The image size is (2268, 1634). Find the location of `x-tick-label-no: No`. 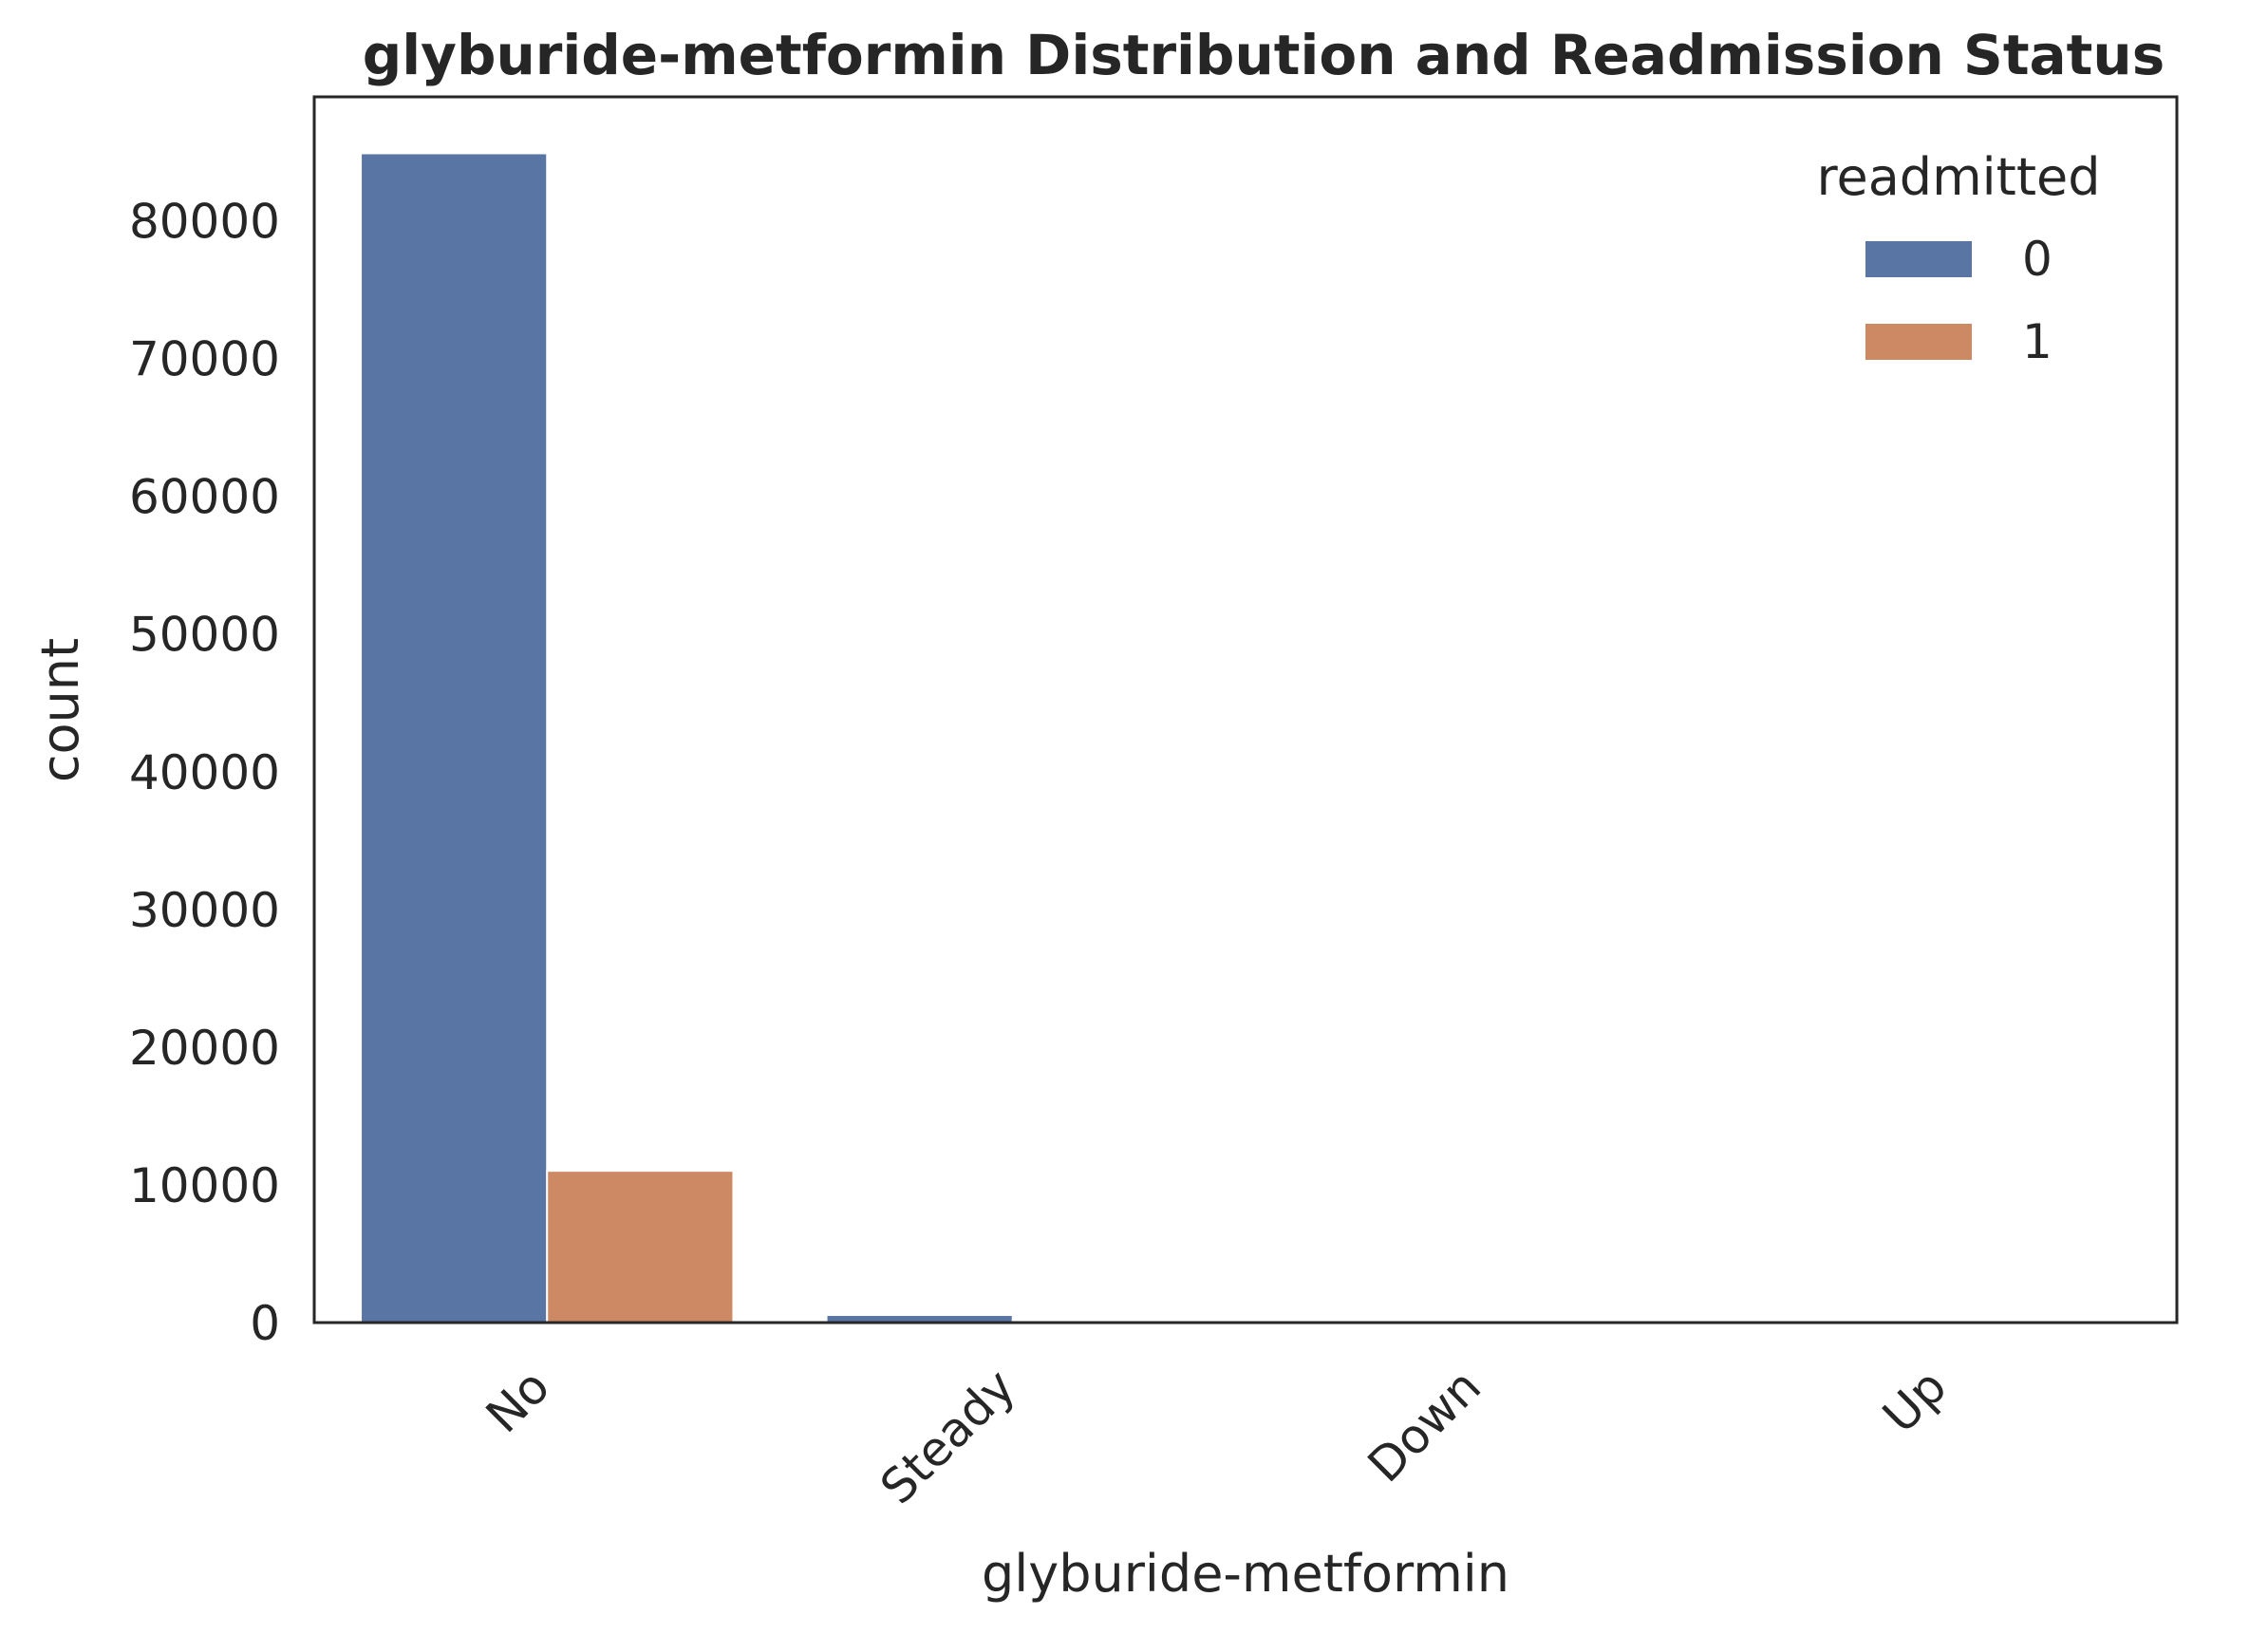

x-tick-label-no: No is located at coordinates (518, 1401).